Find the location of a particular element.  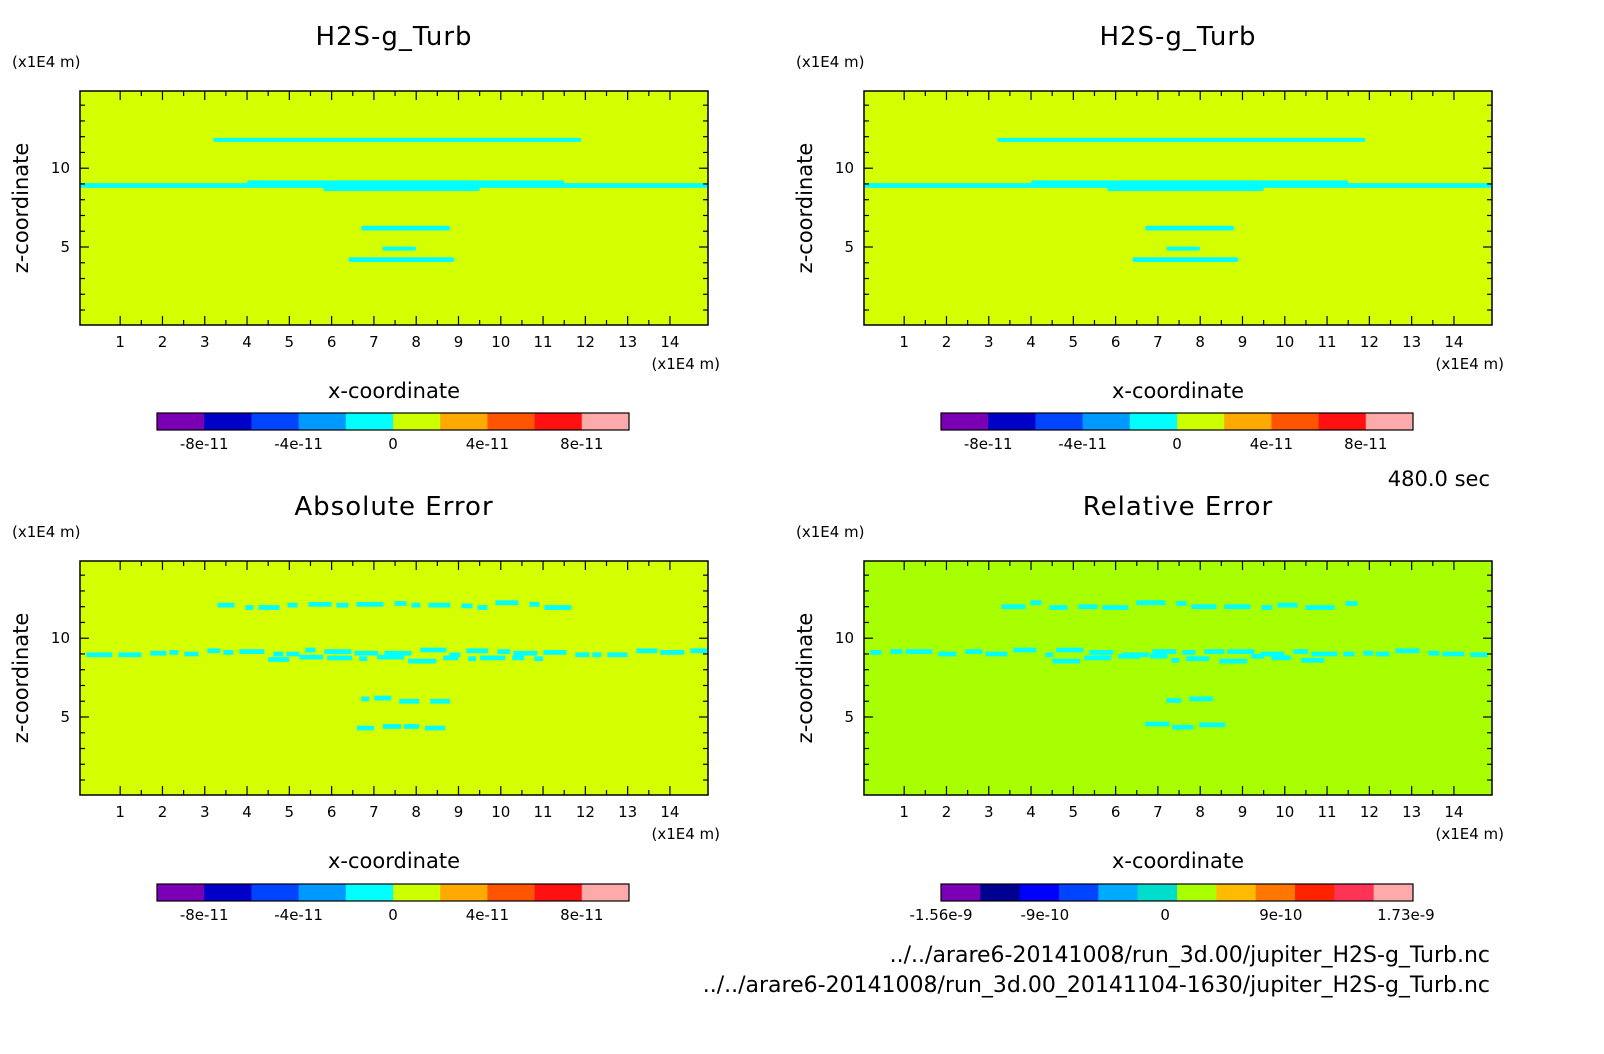

x-tick-label: 13 is located at coordinates (627, 812).